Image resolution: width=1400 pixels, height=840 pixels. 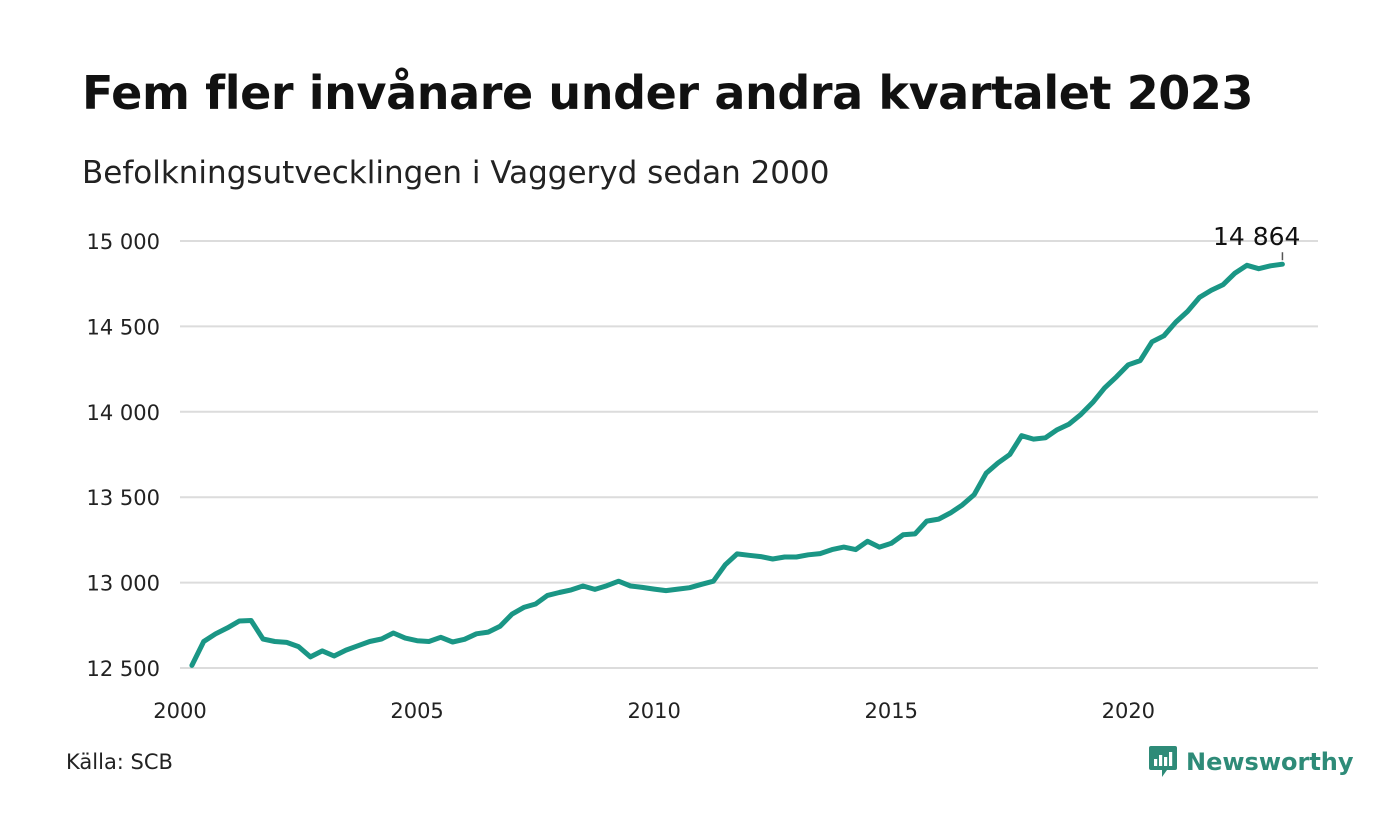 What do you see at coordinates (1256, 236) in the screenshot?
I see `end-value-label: 14 864` at bounding box center [1256, 236].